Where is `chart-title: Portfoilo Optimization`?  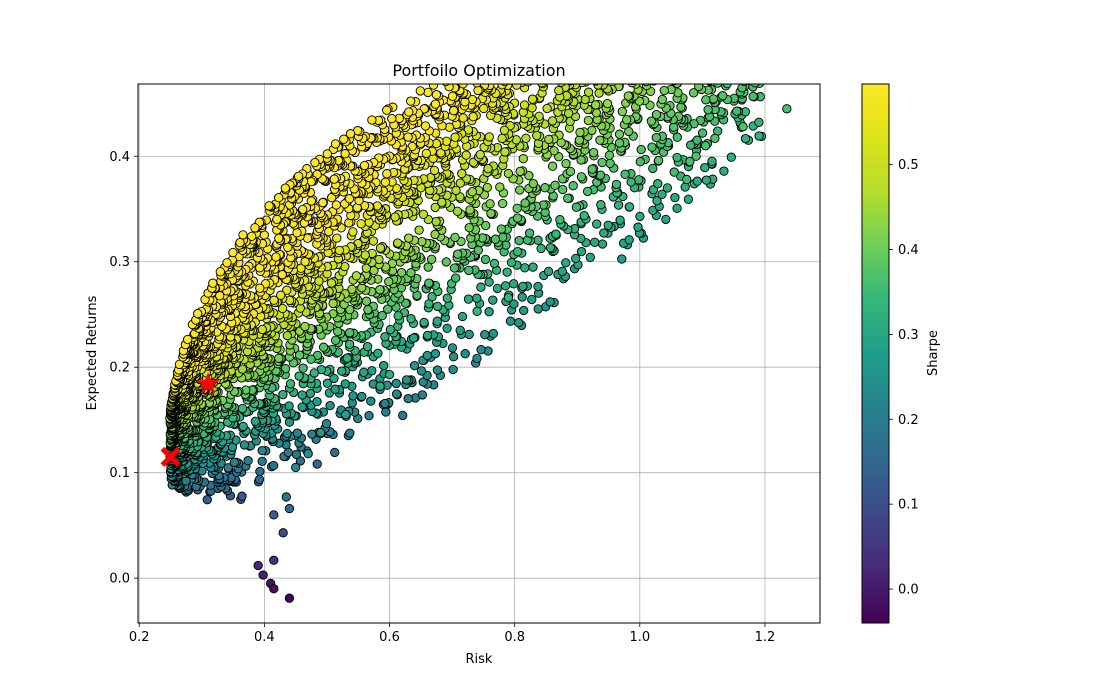
chart-title: Portfoilo Optimization is located at coordinates (478, 70).